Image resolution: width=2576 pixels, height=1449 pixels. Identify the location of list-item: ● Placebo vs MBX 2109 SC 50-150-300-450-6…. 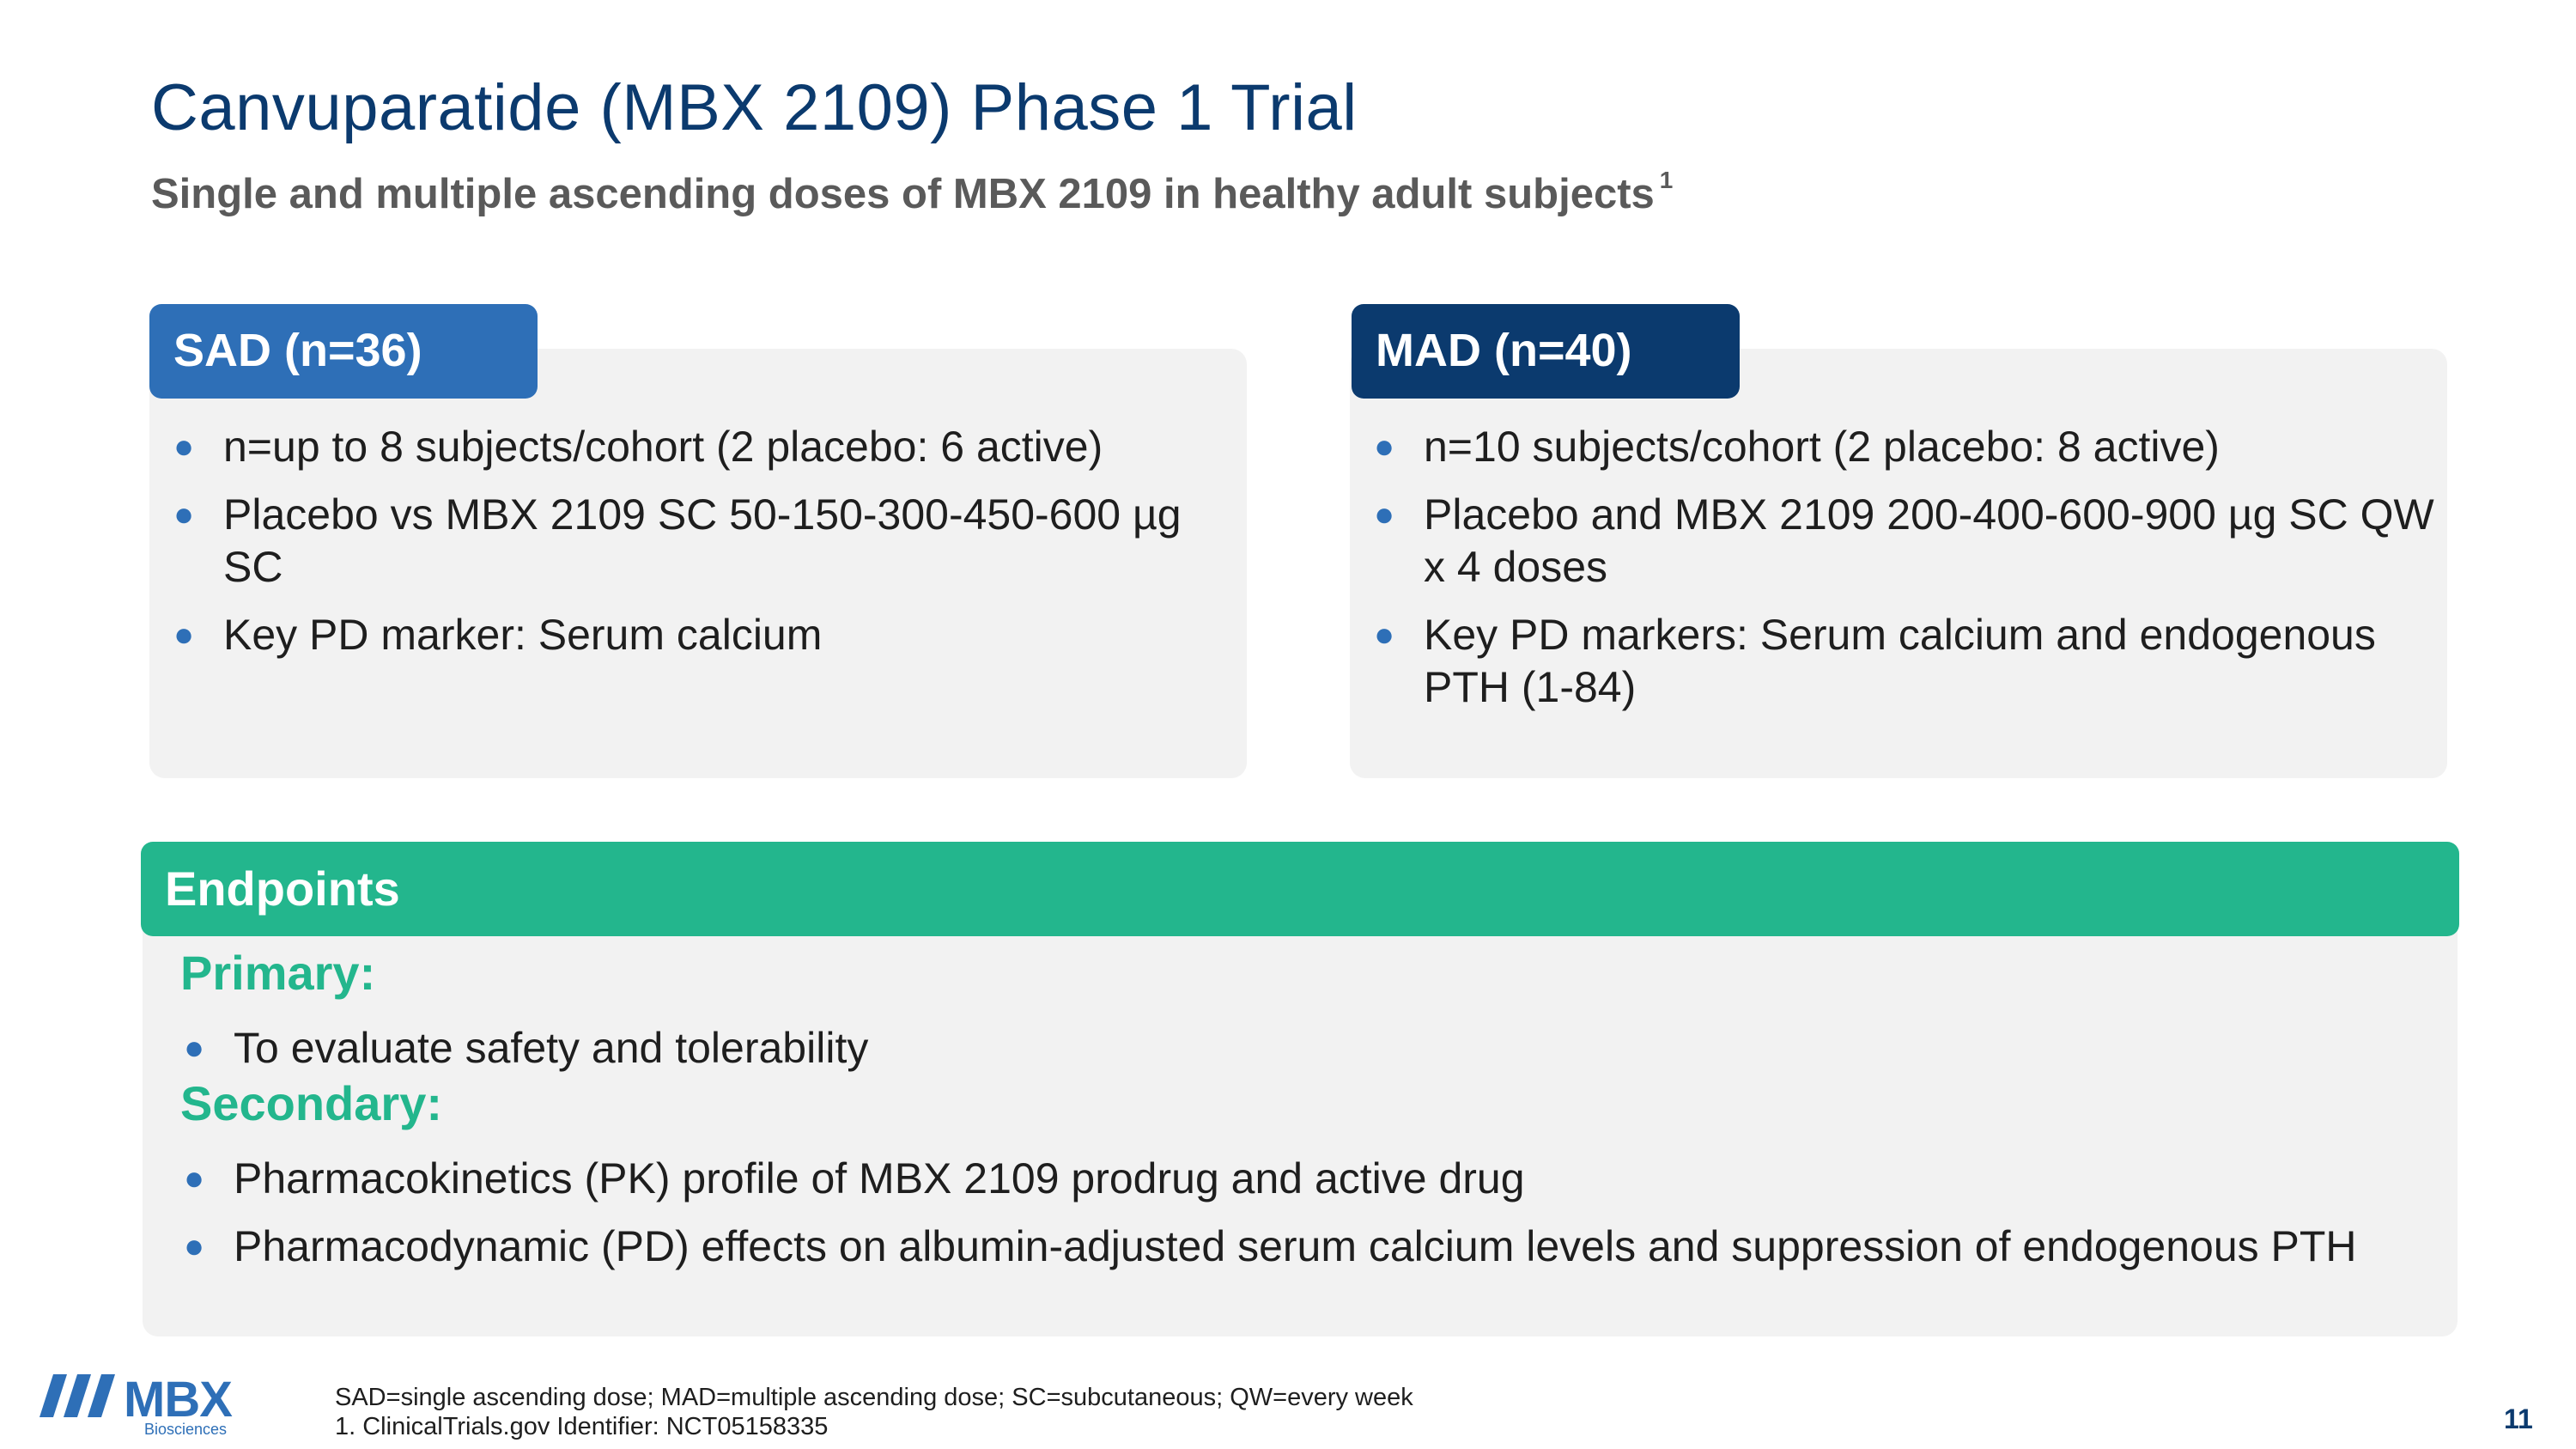
(678, 541).